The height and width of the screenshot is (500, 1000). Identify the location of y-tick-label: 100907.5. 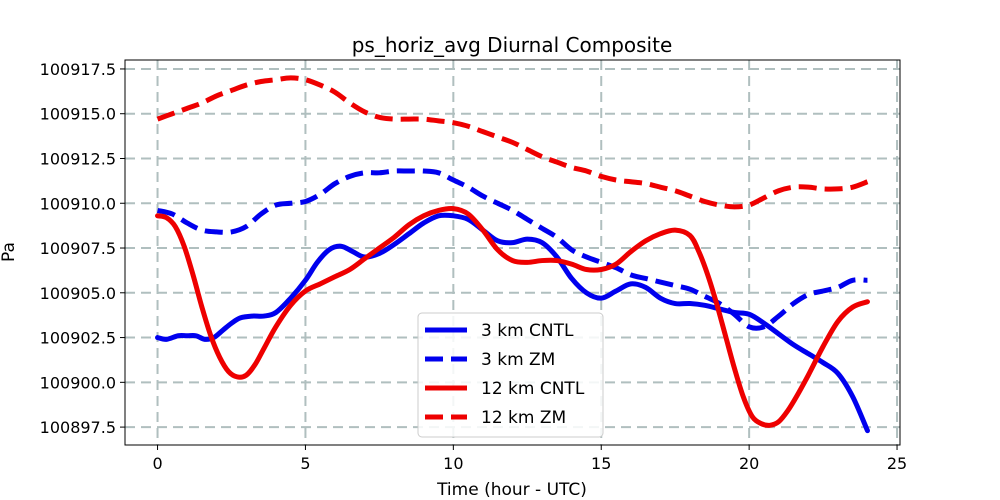
(78, 248).